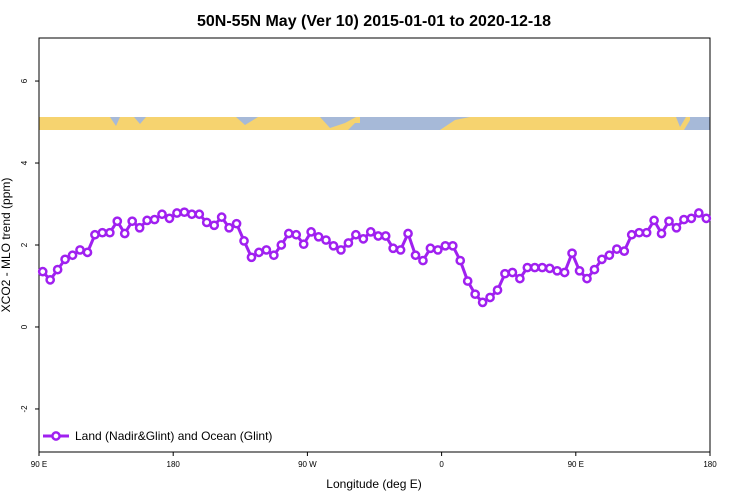 The image size is (750, 500). What do you see at coordinates (24, 244) in the screenshot?
I see `y-tick-label: 2` at bounding box center [24, 244].